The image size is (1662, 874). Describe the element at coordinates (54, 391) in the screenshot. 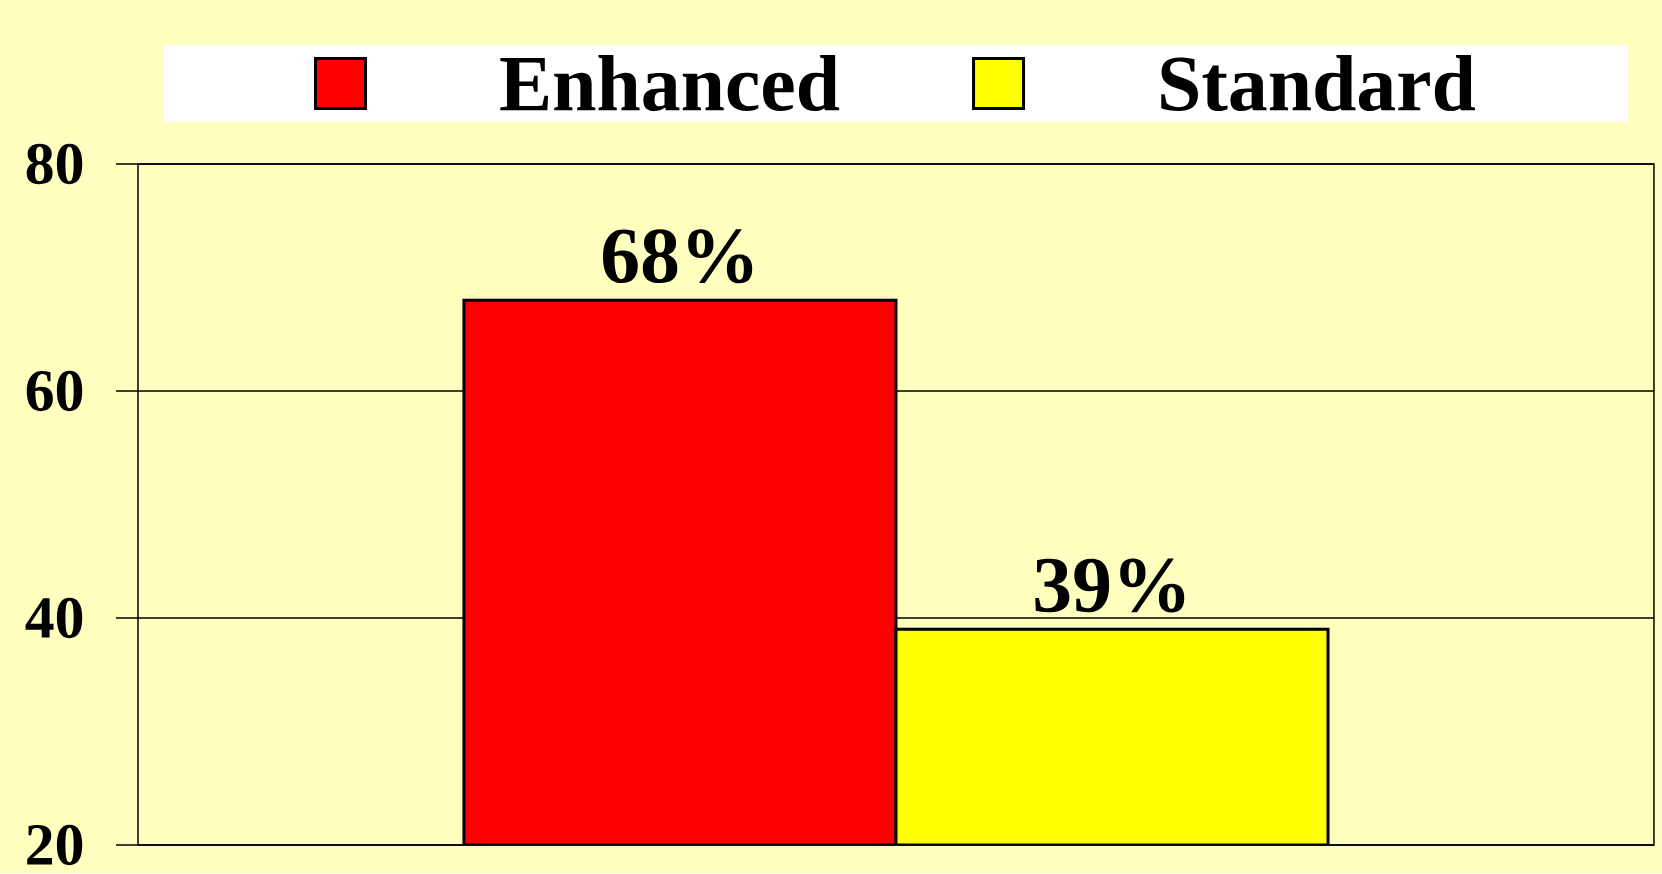

I see `y-tick-label: 60` at that location.